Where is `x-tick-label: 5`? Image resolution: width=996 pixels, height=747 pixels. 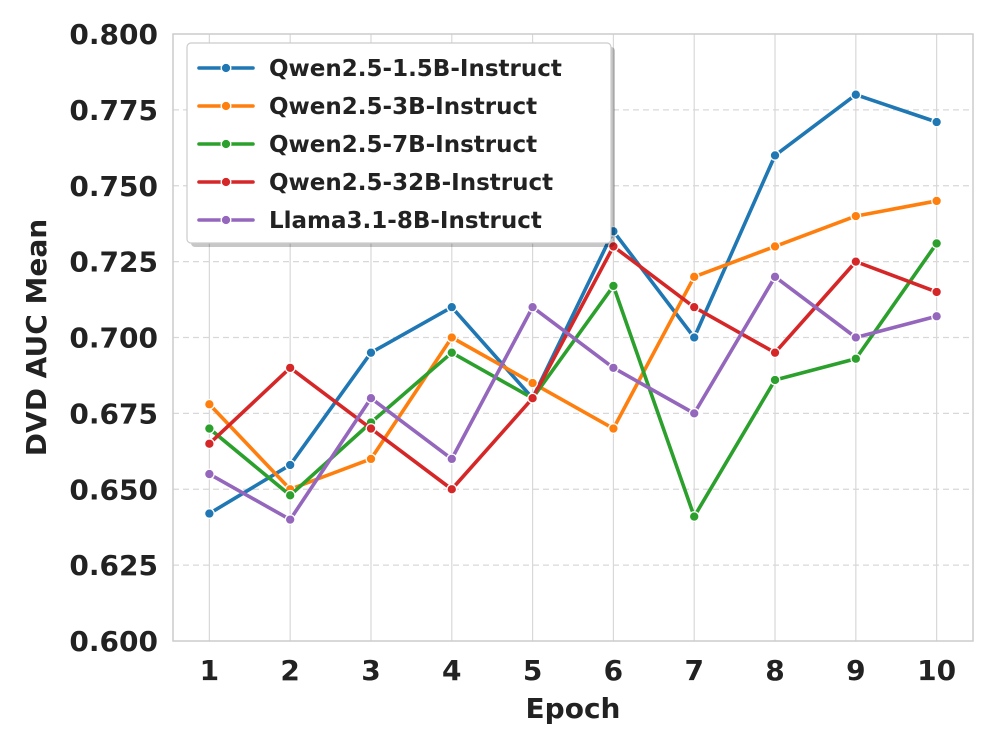
x-tick-label: 5 is located at coordinates (532, 670).